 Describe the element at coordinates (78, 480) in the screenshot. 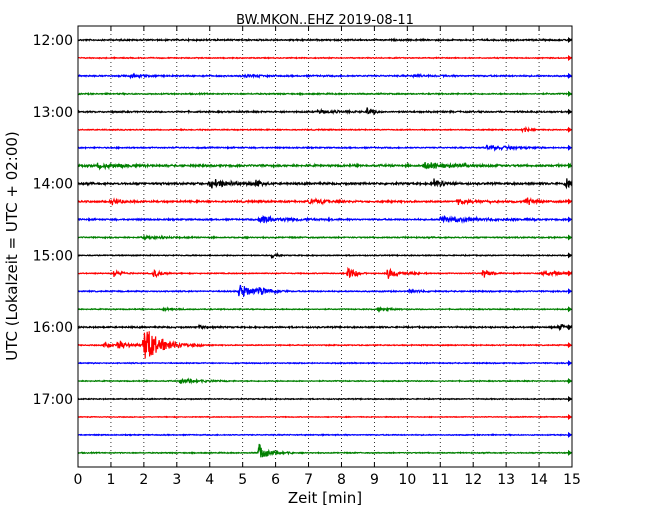

I see `x-tick-label: 0` at that location.